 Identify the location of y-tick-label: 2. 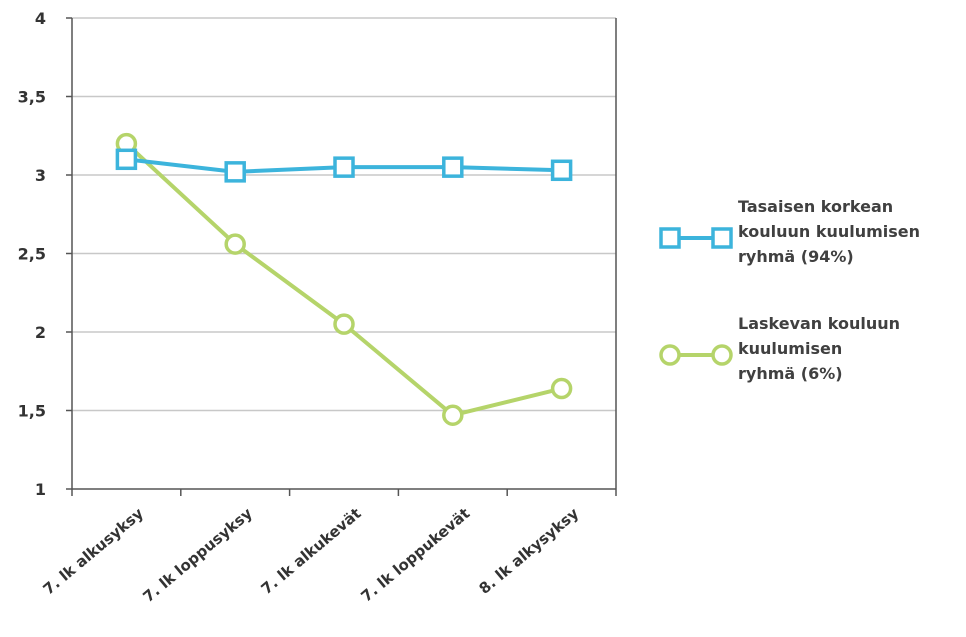
(40, 332).